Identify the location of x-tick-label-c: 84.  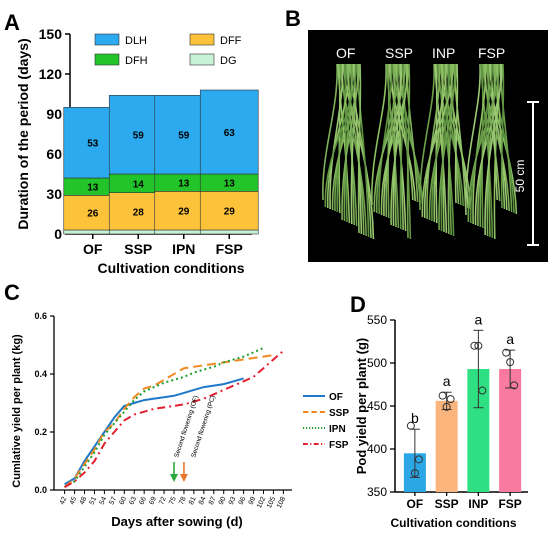
(203, 501).